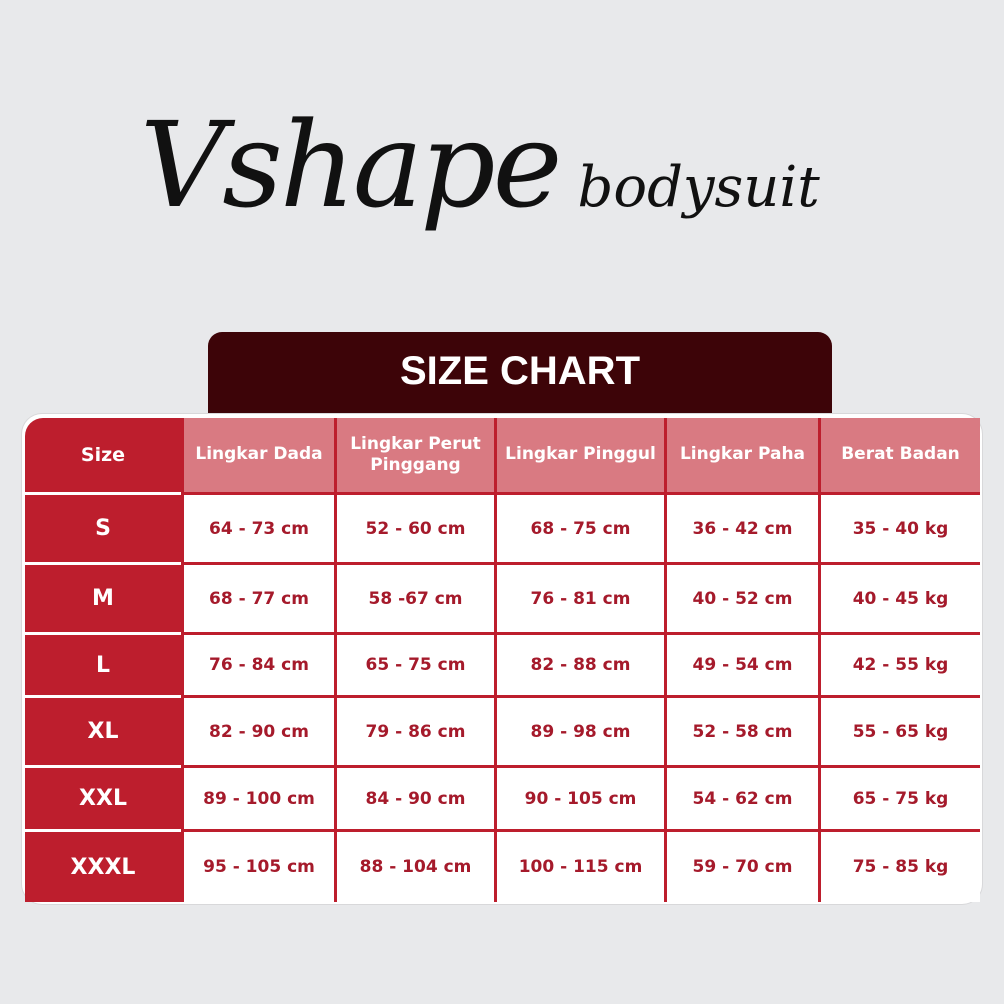  What do you see at coordinates (103, 600) in the screenshot?
I see `size-label: M` at bounding box center [103, 600].